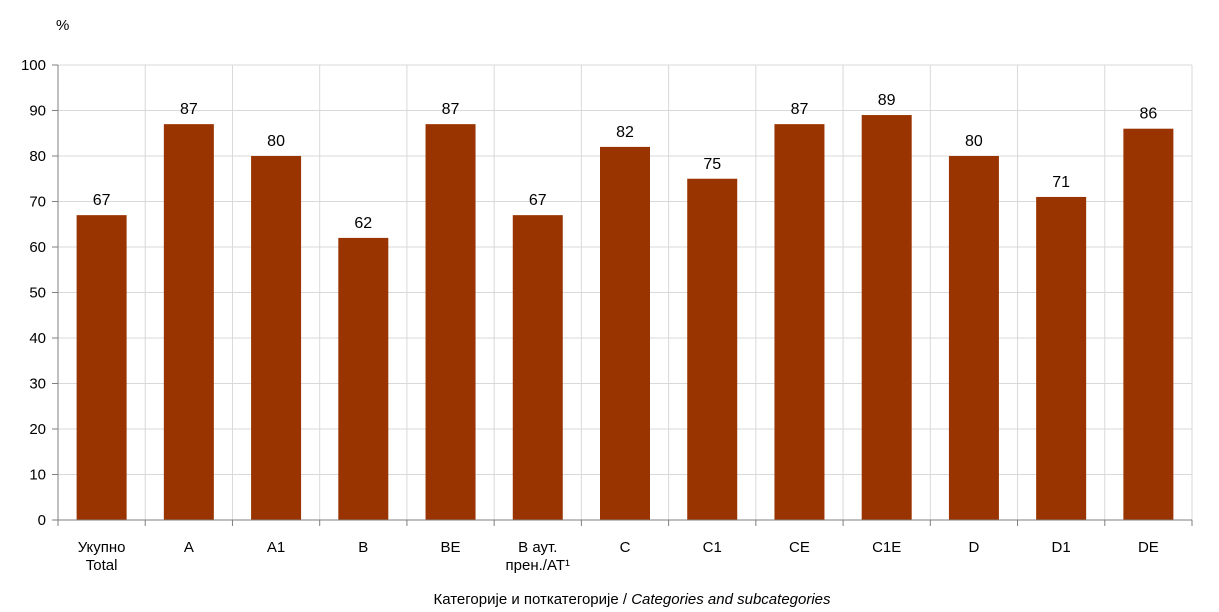  I want to click on y-tick-label: 70, so click(37, 202).